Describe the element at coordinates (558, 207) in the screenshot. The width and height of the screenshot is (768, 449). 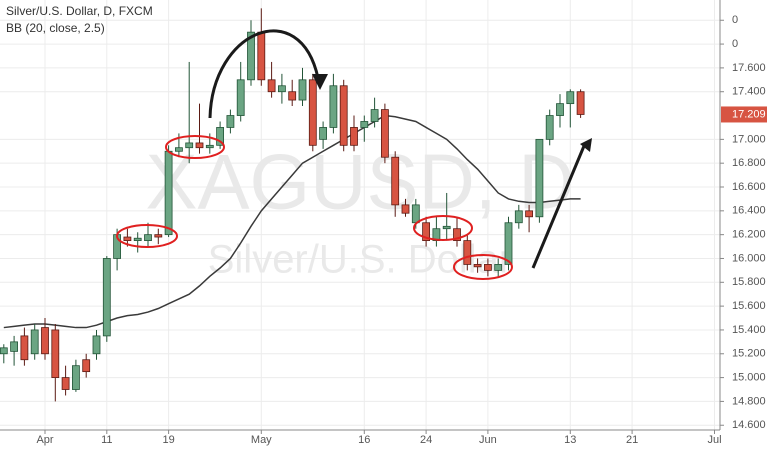
I see `trend-arrow` at that location.